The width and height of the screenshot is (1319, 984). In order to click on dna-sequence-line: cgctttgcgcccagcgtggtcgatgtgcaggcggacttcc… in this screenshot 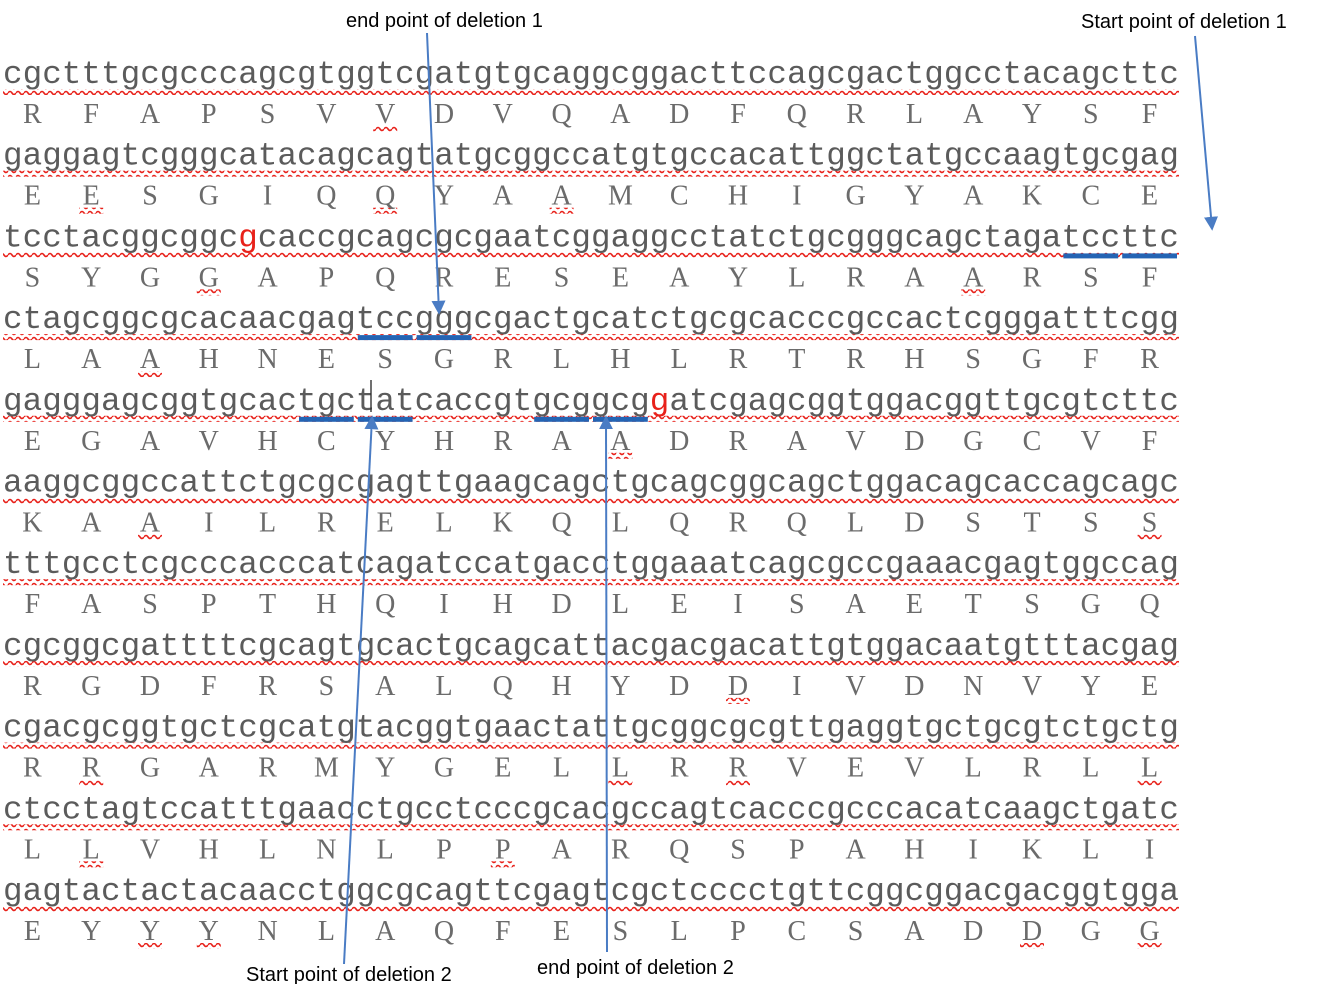, I will do `click(591, 74)`.